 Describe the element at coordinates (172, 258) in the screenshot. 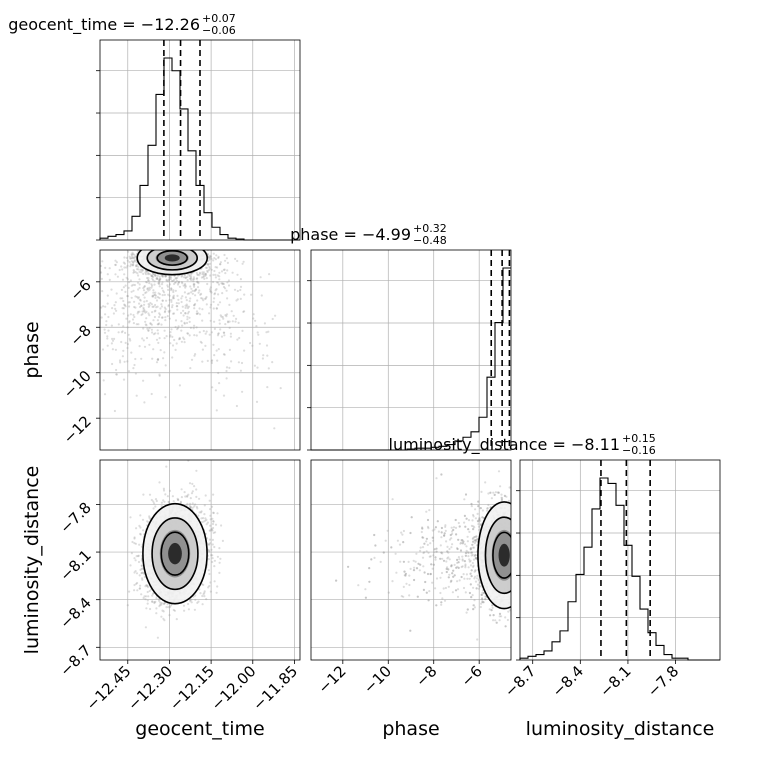

I see `contour-line` at that location.